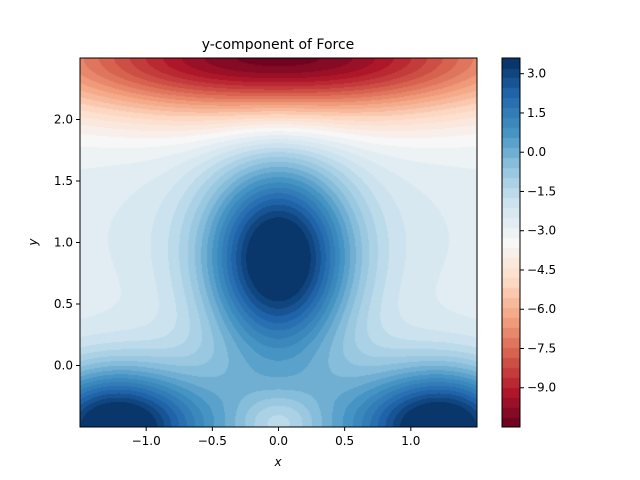 Image resolution: width=640 pixels, height=480 pixels. What do you see at coordinates (541, 270) in the screenshot?
I see `colorbar-tick-label: −4.5` at bounding box center [541, 270].